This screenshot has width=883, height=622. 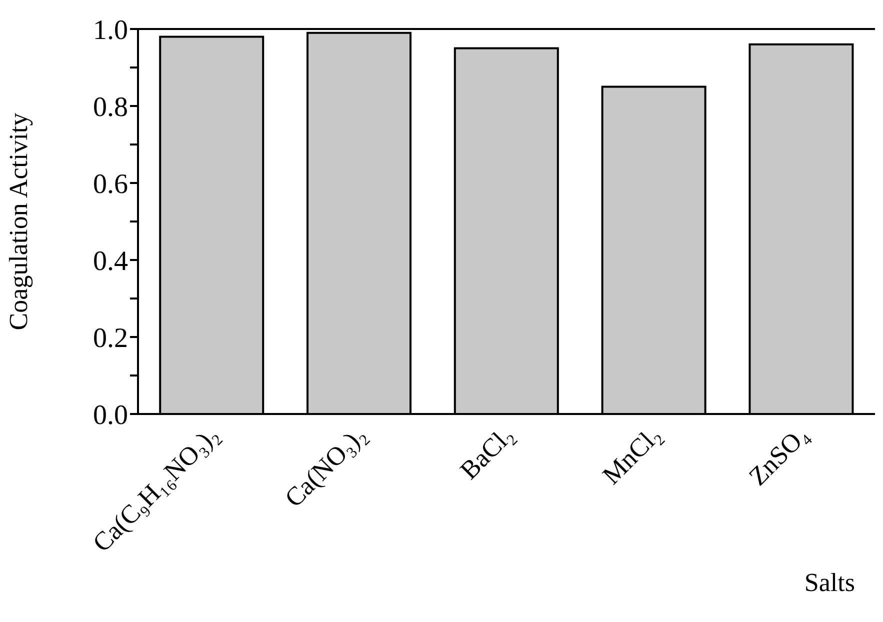 What do you see at coordinates (110, 338) in the screenshot?
I see `y-tick-label: 0.2` at bounding box center [110, 338].